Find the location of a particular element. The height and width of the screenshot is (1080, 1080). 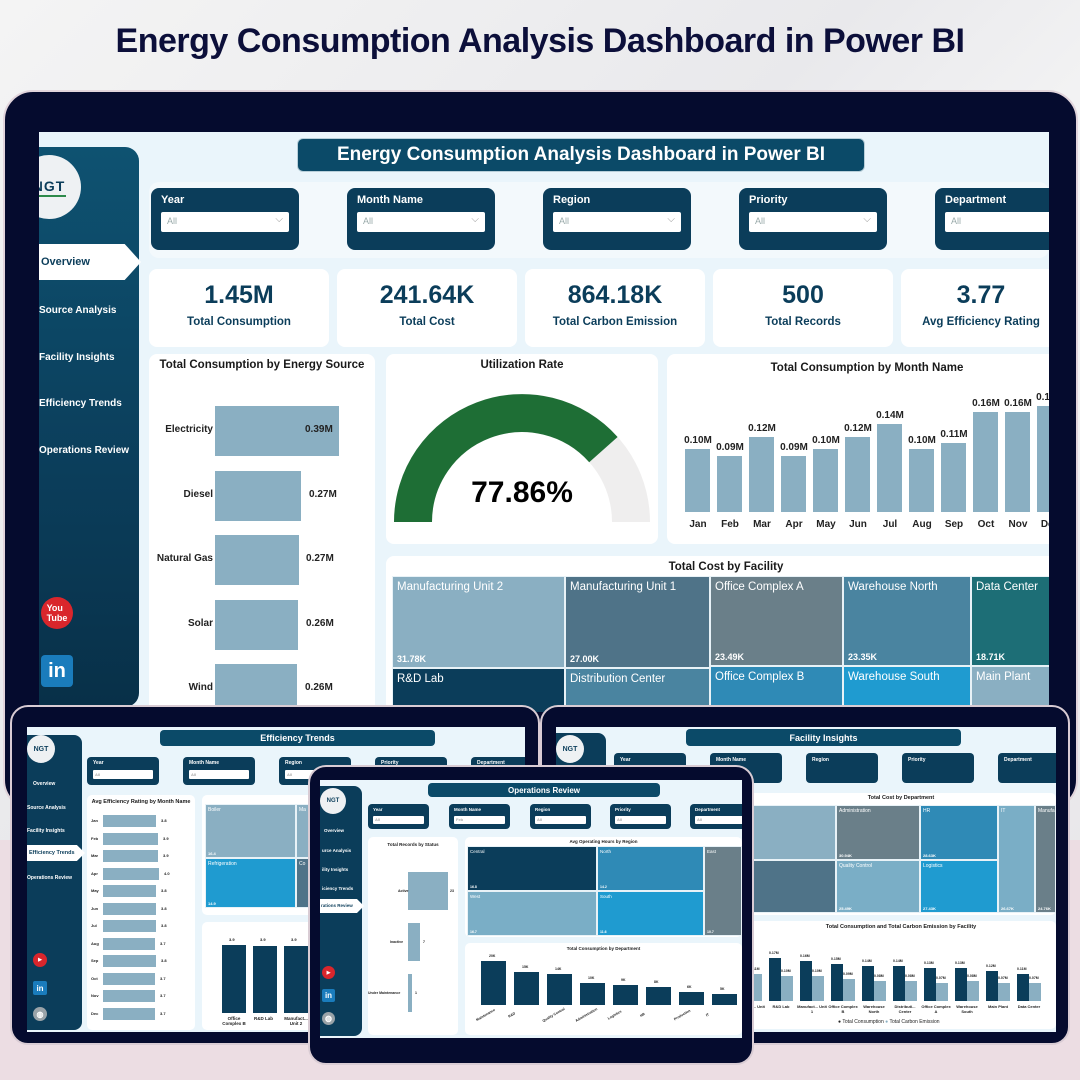

youtube-icon: You Tube is located at coordinates (57, 613).